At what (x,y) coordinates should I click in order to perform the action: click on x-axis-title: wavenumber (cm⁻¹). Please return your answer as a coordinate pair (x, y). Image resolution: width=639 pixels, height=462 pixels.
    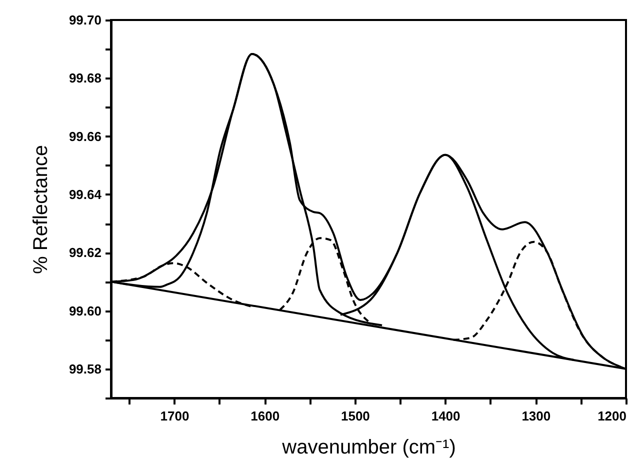
    Looking at the image, I should click on (368, 447).